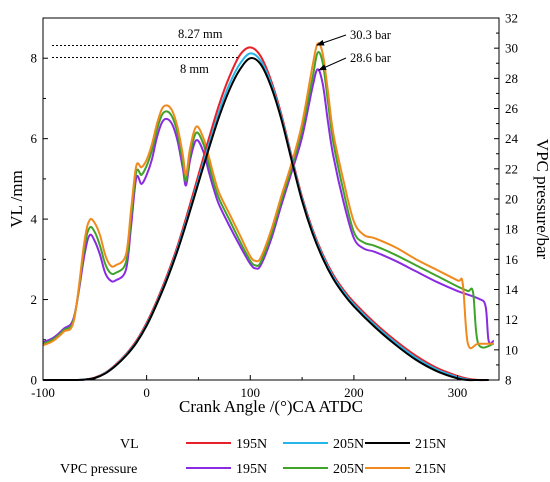 The image size is (550, 482). What do you see at coordinates (16, 198) in the screenshot?
I see `y-axis-title: VL /mm` at bounding box center [16, 198].